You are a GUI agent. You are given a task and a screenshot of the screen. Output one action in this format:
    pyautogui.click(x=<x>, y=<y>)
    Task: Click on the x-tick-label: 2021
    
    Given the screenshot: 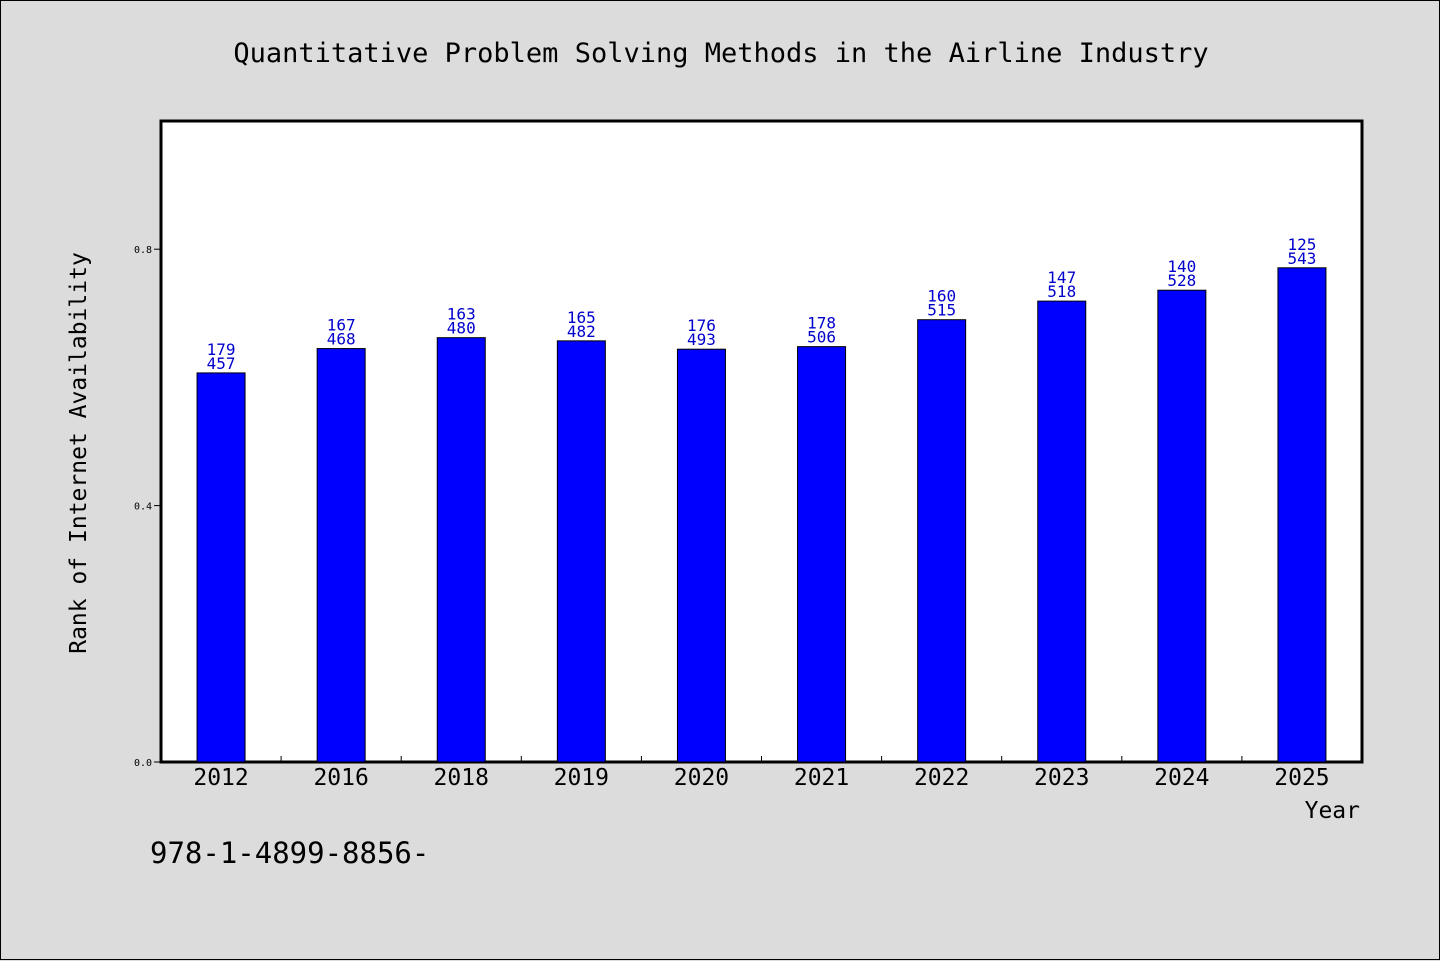 What is the action you would take?
    pyautogui.click(x=821, y=778)
    